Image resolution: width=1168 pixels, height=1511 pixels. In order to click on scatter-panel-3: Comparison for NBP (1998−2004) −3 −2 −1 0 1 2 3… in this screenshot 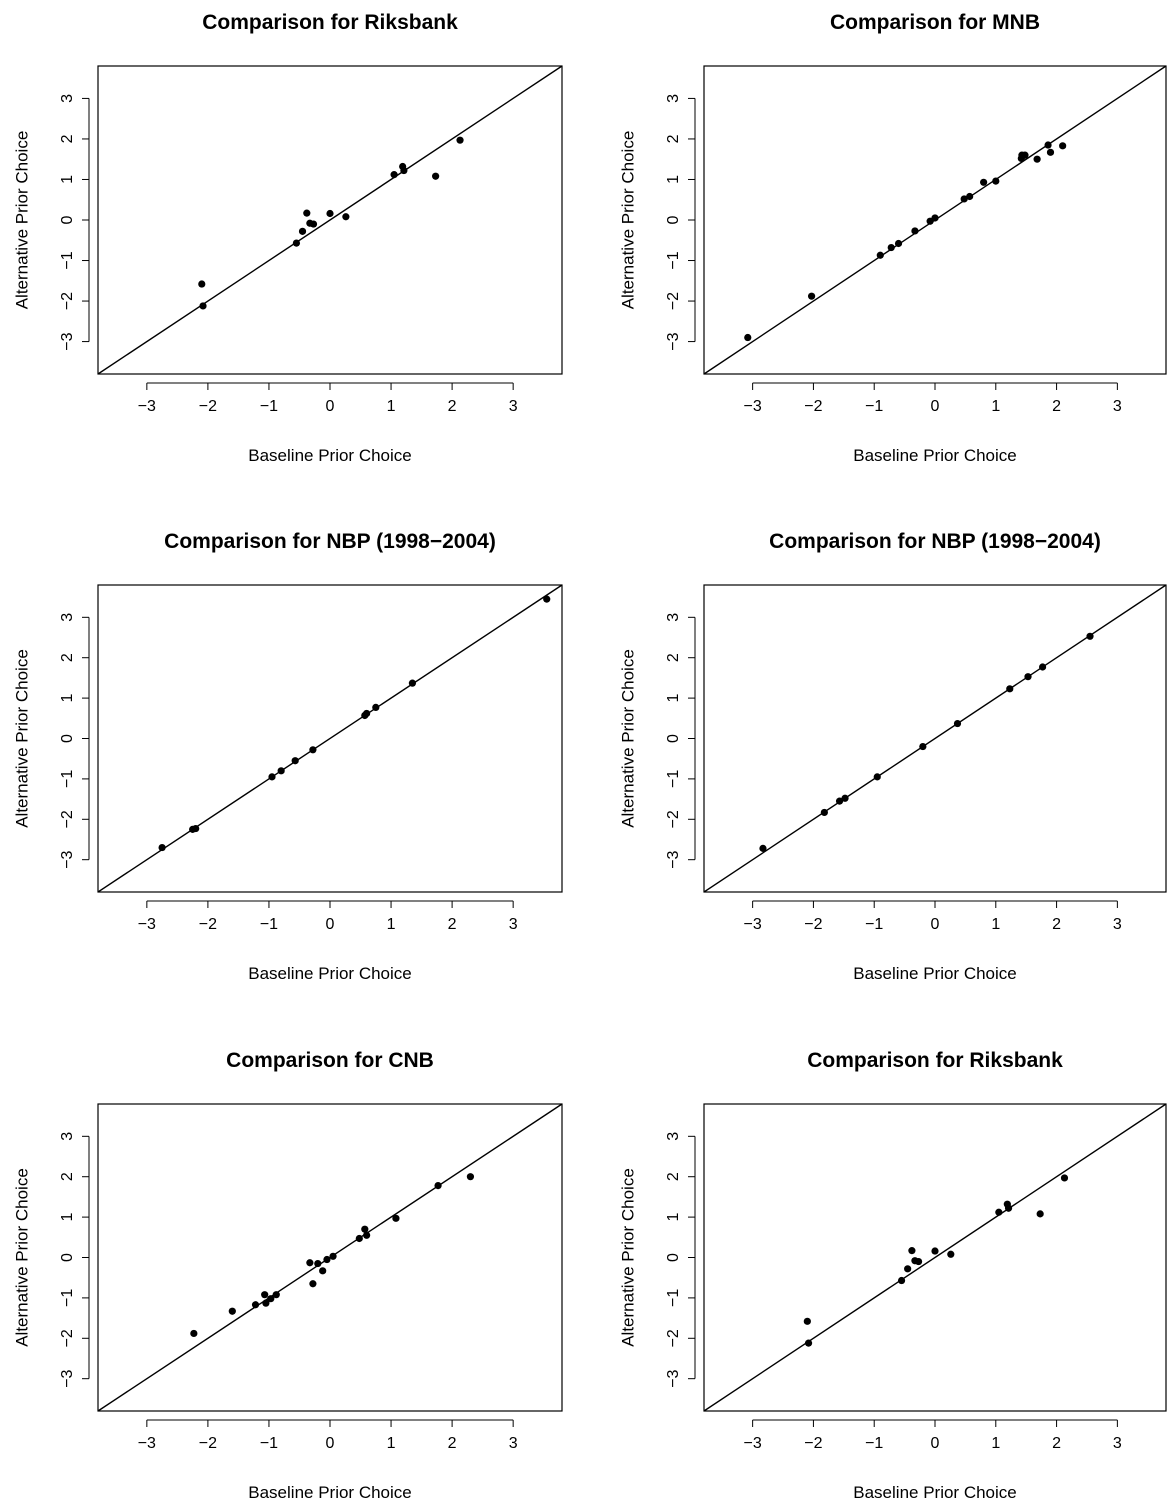, I will do `click(287, 756)`.